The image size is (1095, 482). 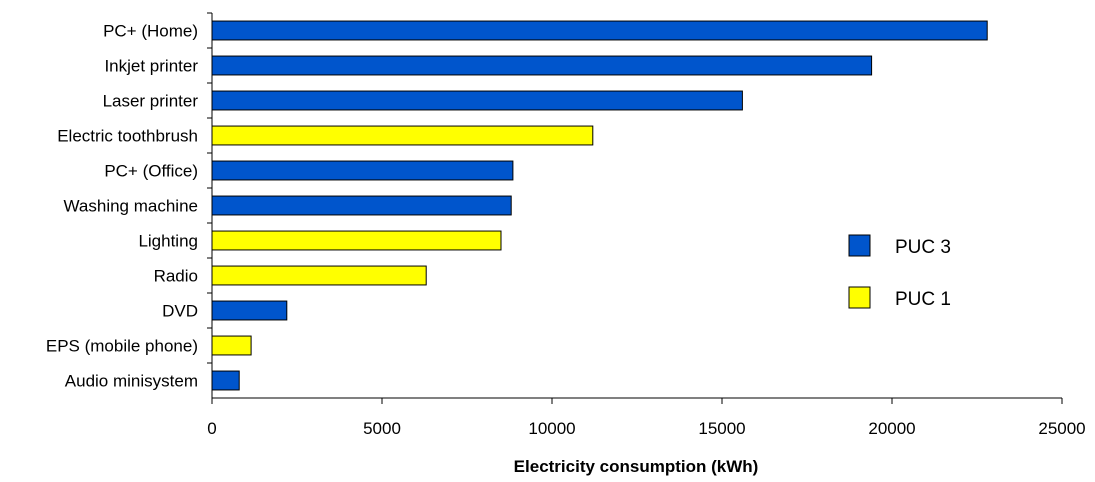 I want to click on category-label: EPS (mobile phone), so click(x=122, y=346).